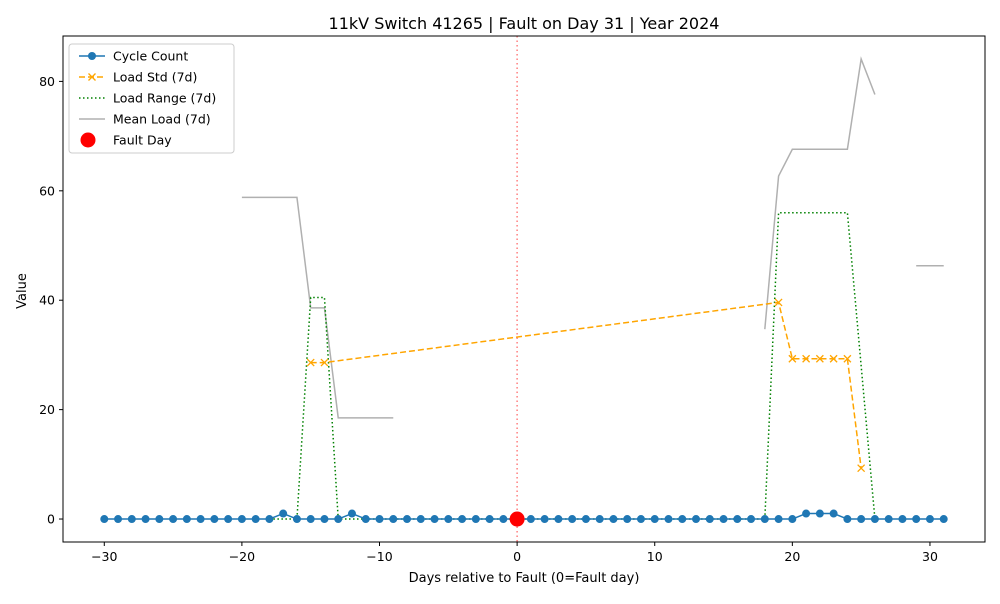 Image resolution: width=1000 pixels, height=604 pixels. What do you see at coordinates (517, 556) in the screenshot?
I see `x-tick-label: 0` at bounding box center [517, 556].